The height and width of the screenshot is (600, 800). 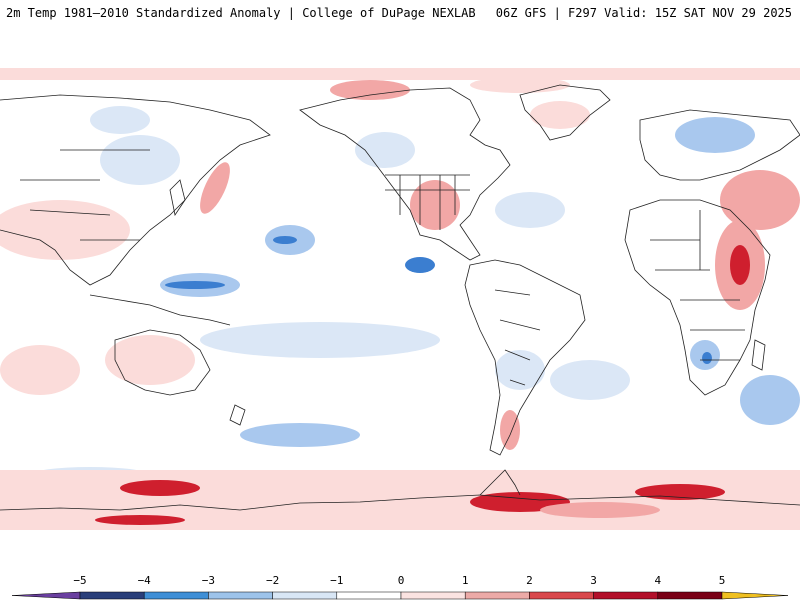 I want to click on north-america-outline, so click(x=405, y=174).